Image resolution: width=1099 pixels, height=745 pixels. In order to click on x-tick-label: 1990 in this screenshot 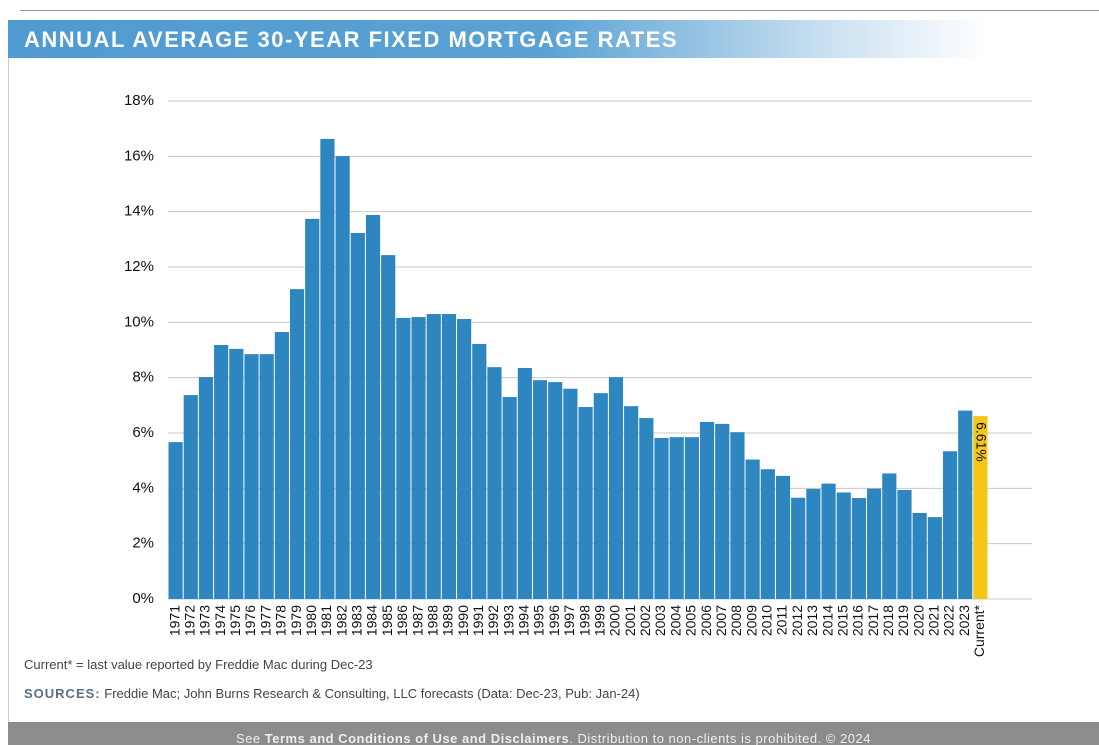, I will do `click(463, 620)`.